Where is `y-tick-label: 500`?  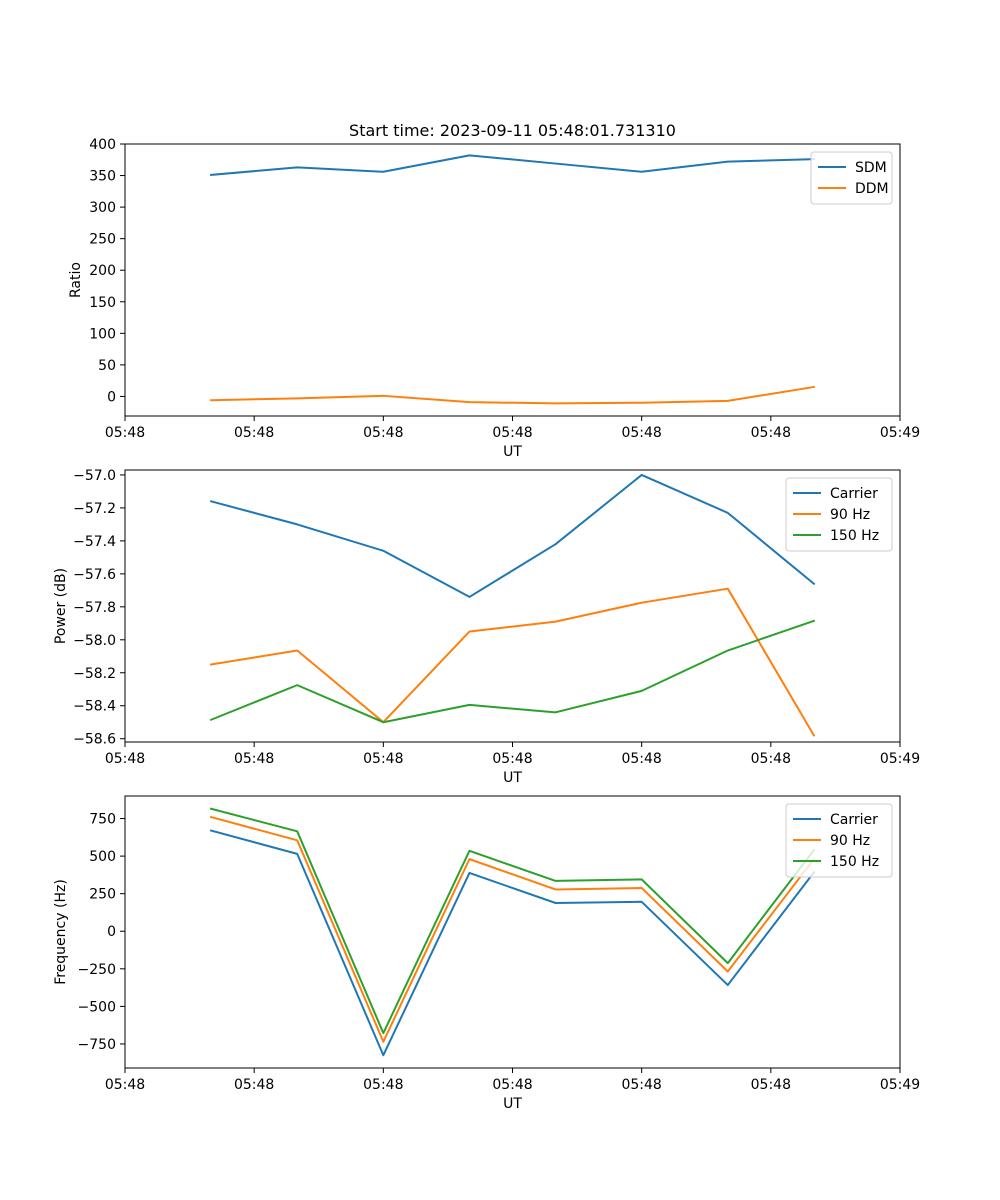
y-tick-label: 500 is located at coordinates (102, 857).